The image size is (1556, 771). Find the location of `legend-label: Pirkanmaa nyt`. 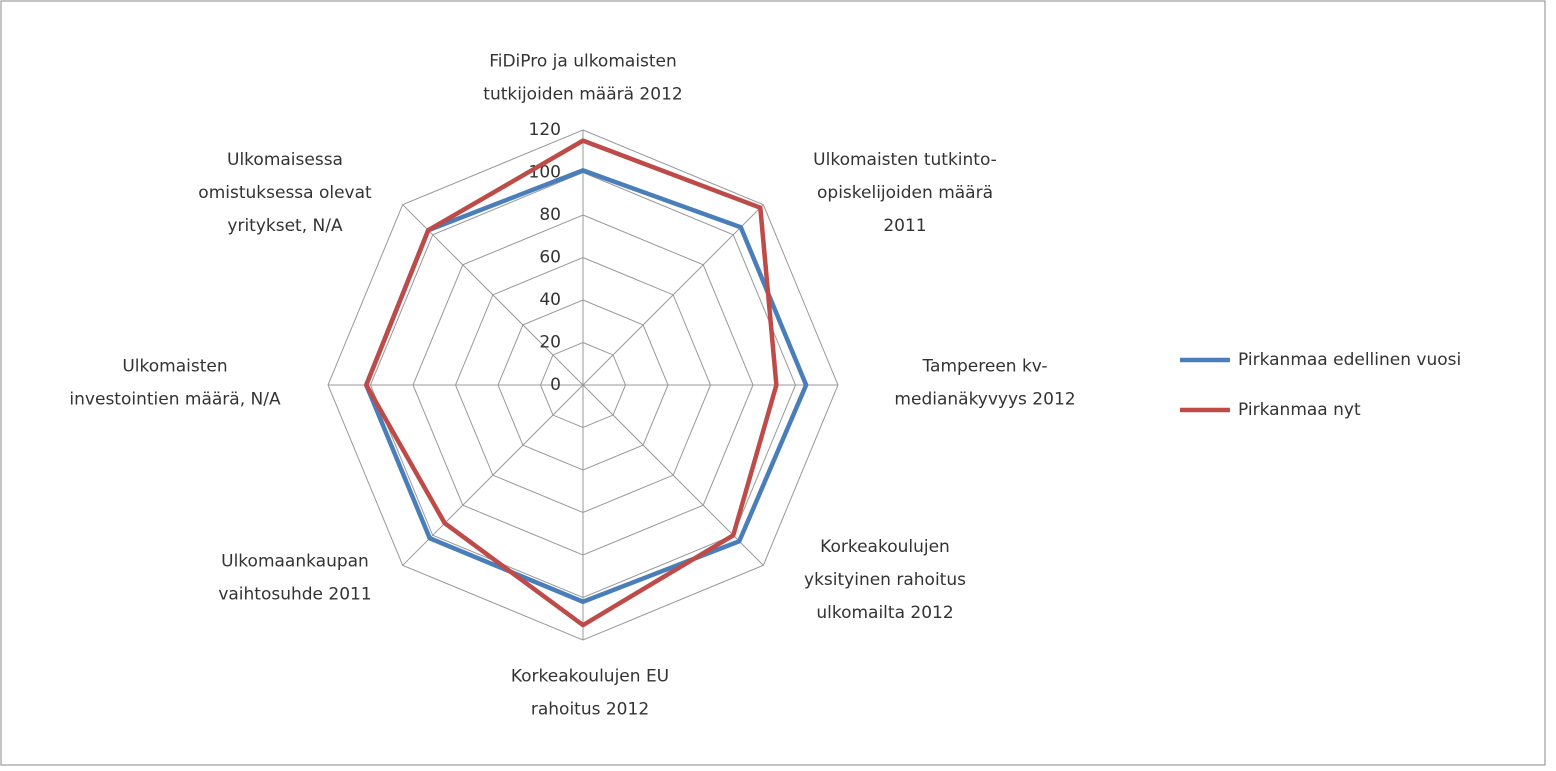

legend-label: Pirkanmaa nyt is located at coordinates (1299, 410).